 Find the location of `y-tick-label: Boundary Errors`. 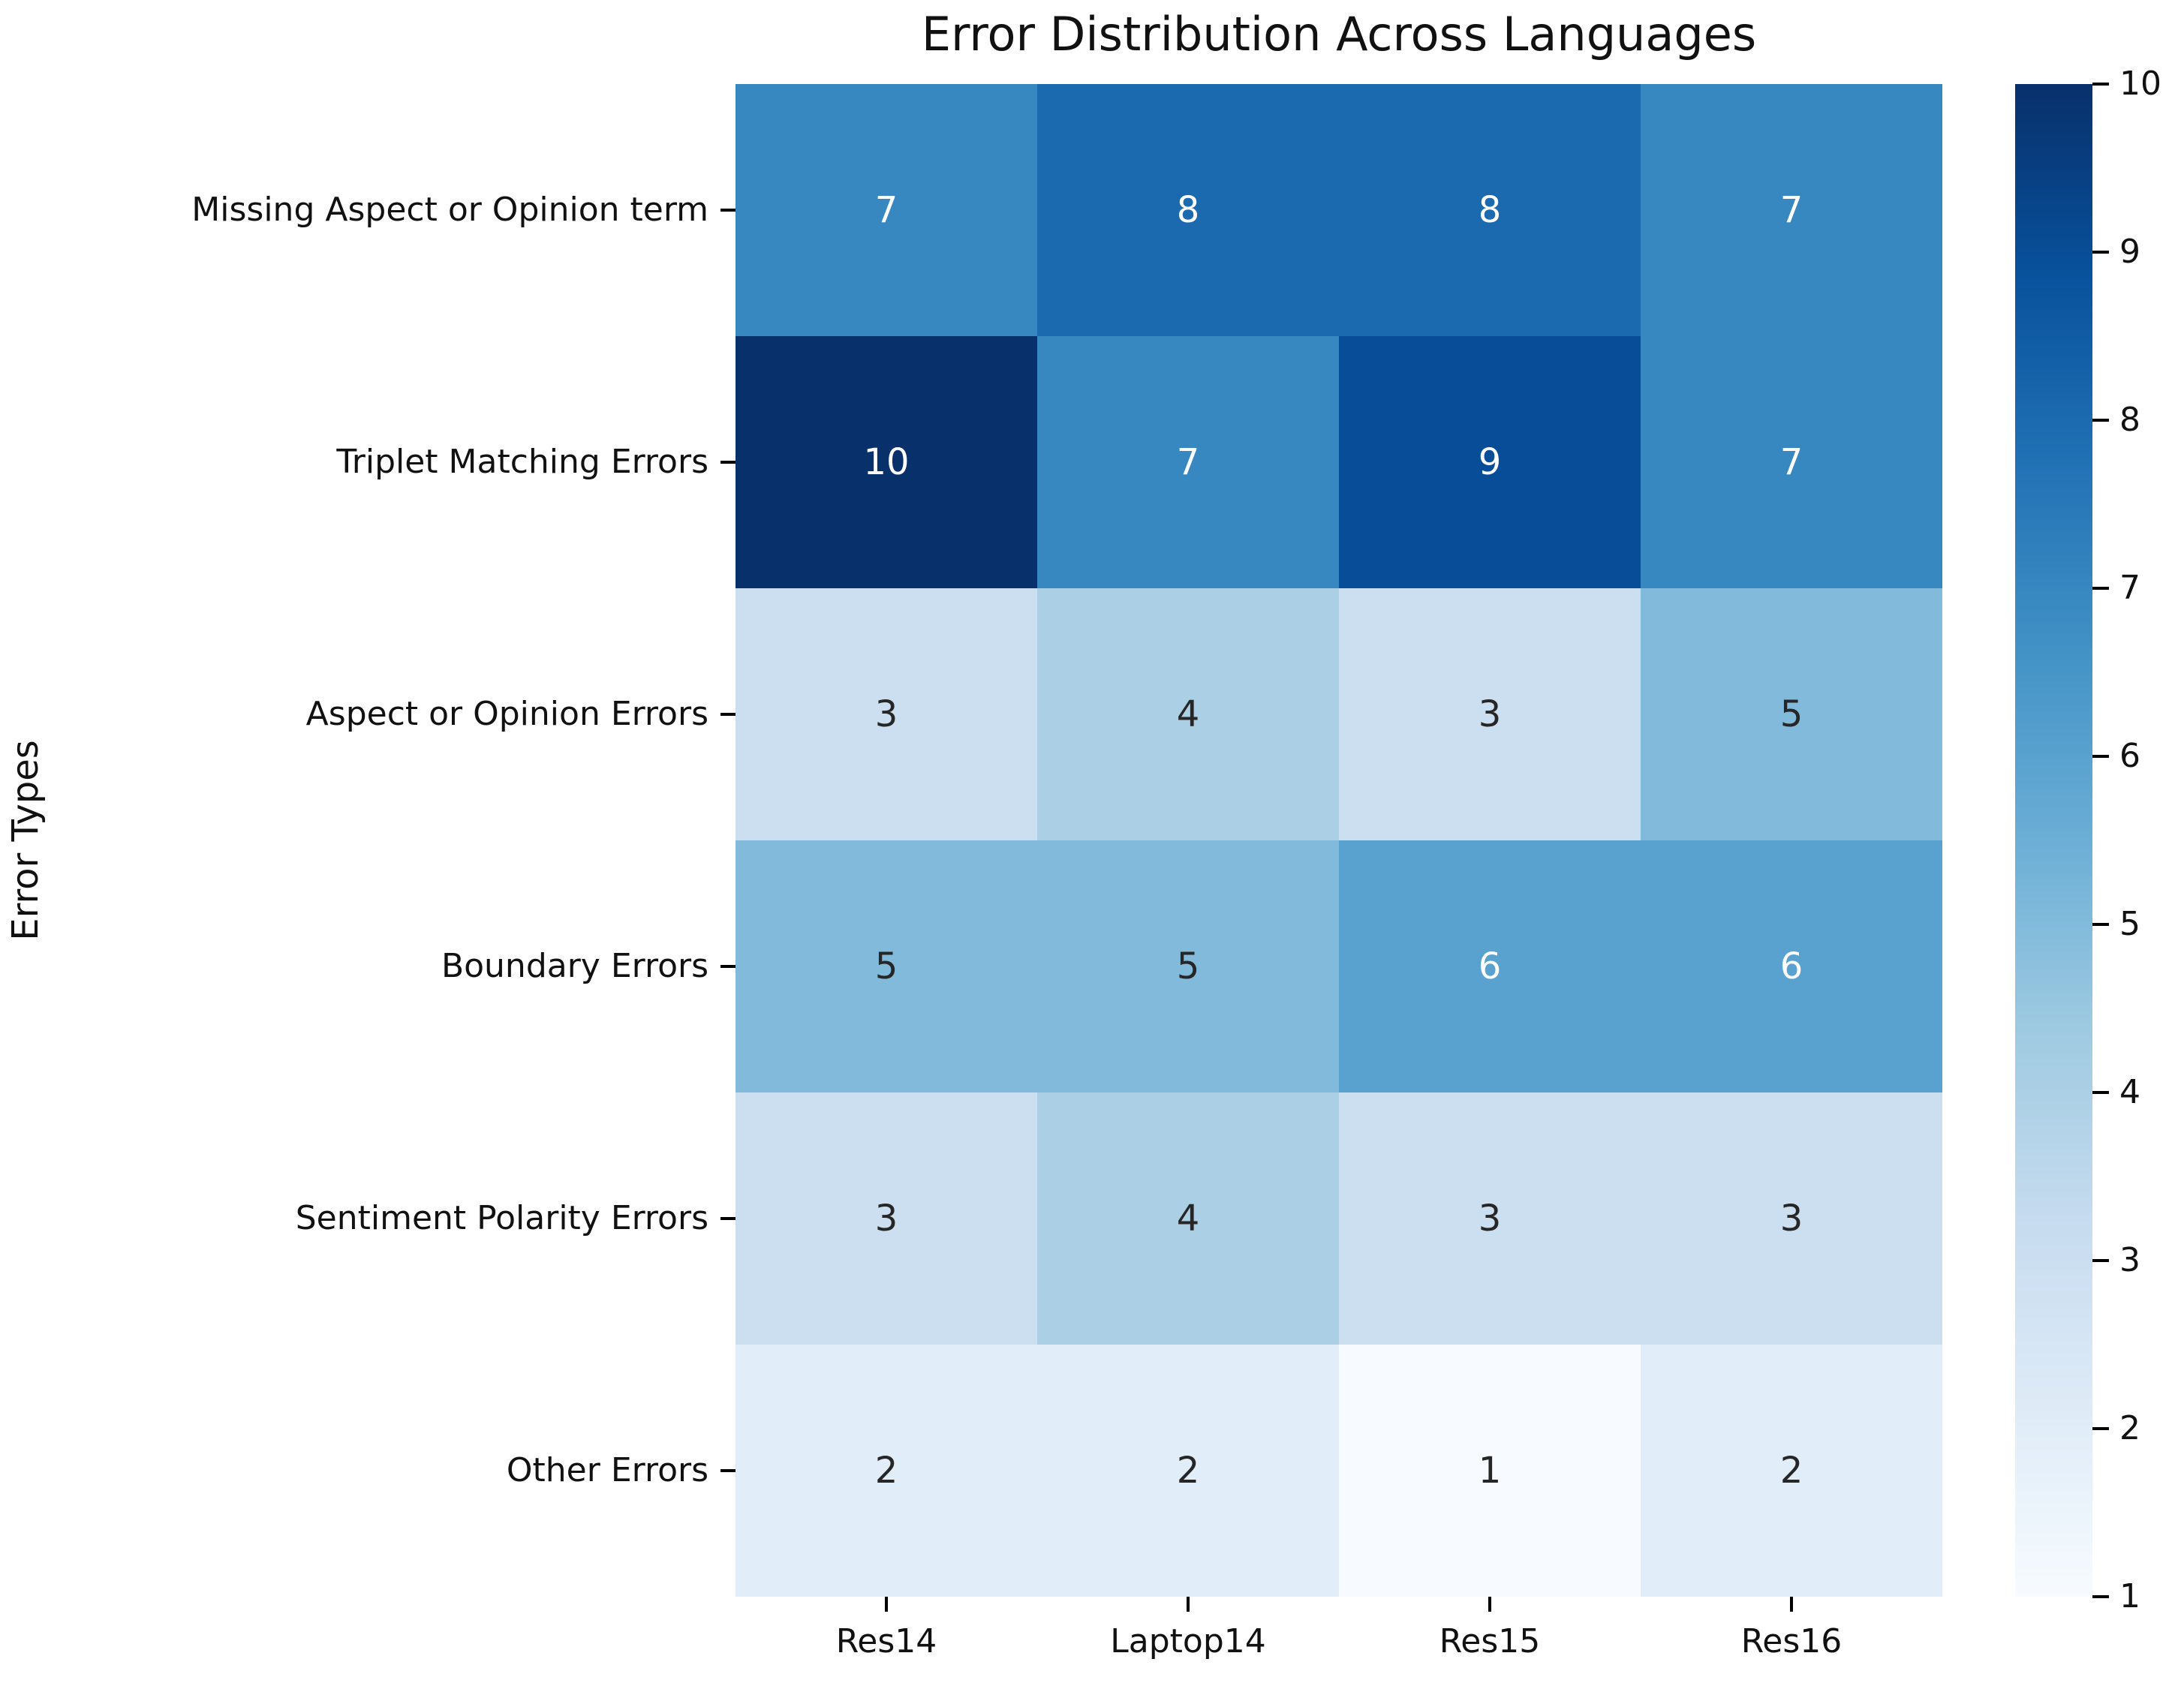

y-tick-label: Boundary Errors is located at coordinates (574, 966).